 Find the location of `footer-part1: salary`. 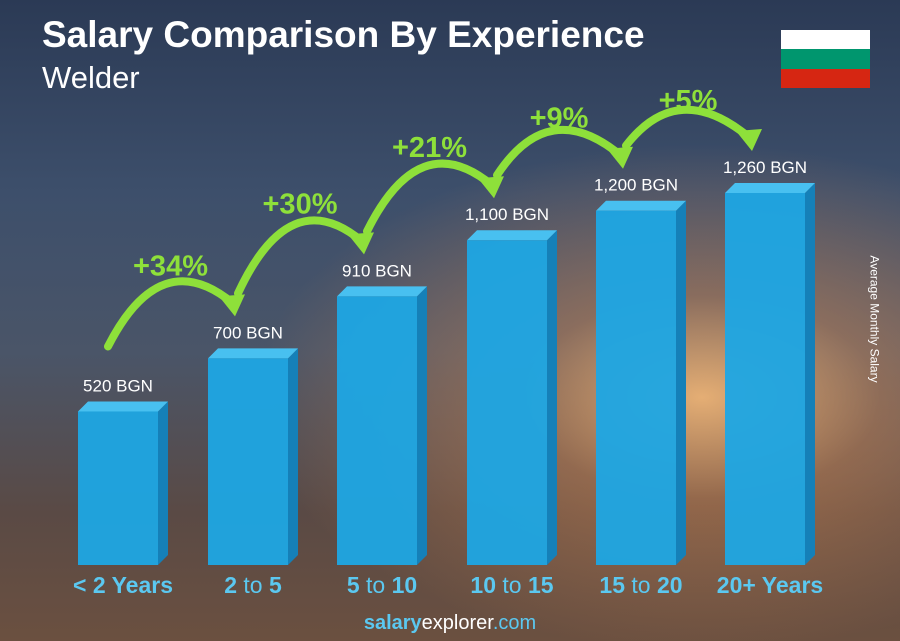

footer-part1: salary is located at coordinates (392, 623).